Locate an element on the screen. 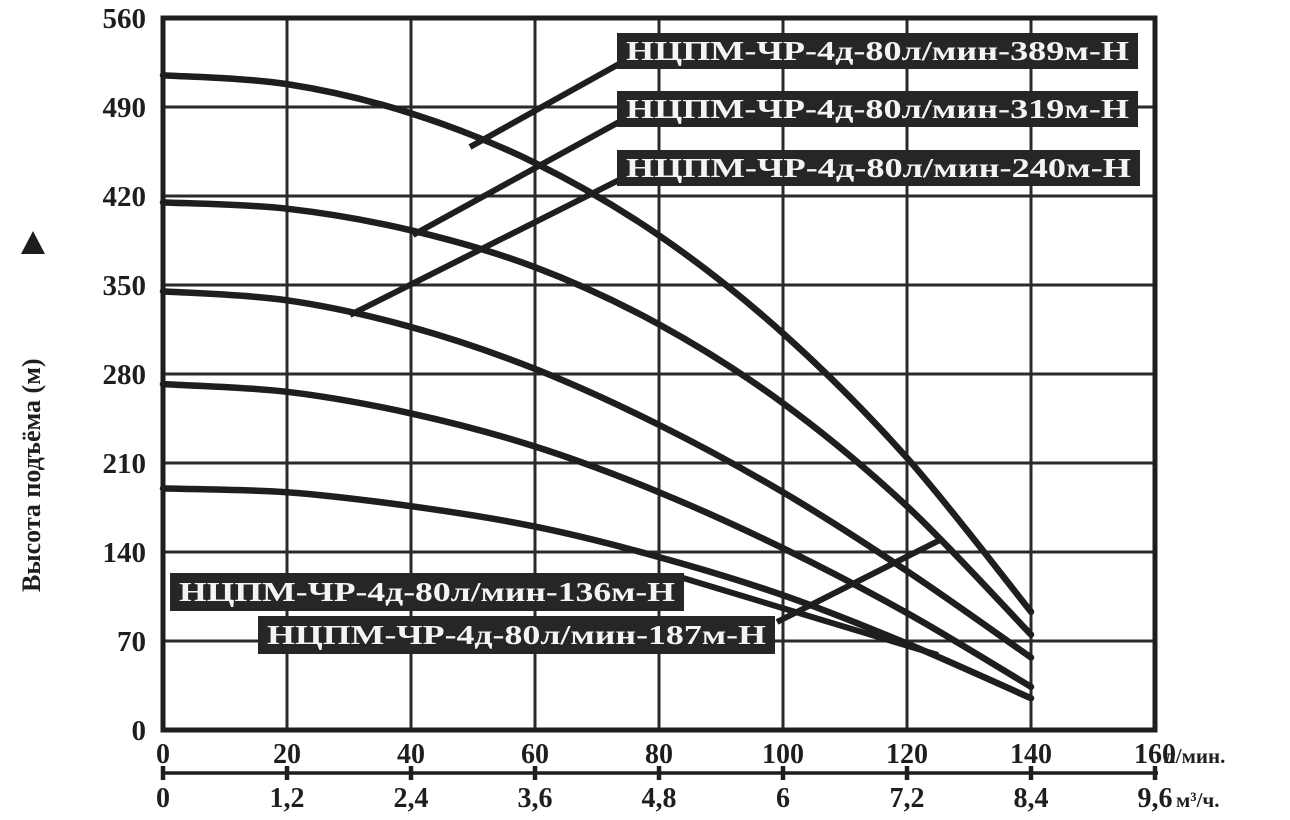 The image size is (1290, 820). y-tick-label: 140 is located at coordinates (125, 553).